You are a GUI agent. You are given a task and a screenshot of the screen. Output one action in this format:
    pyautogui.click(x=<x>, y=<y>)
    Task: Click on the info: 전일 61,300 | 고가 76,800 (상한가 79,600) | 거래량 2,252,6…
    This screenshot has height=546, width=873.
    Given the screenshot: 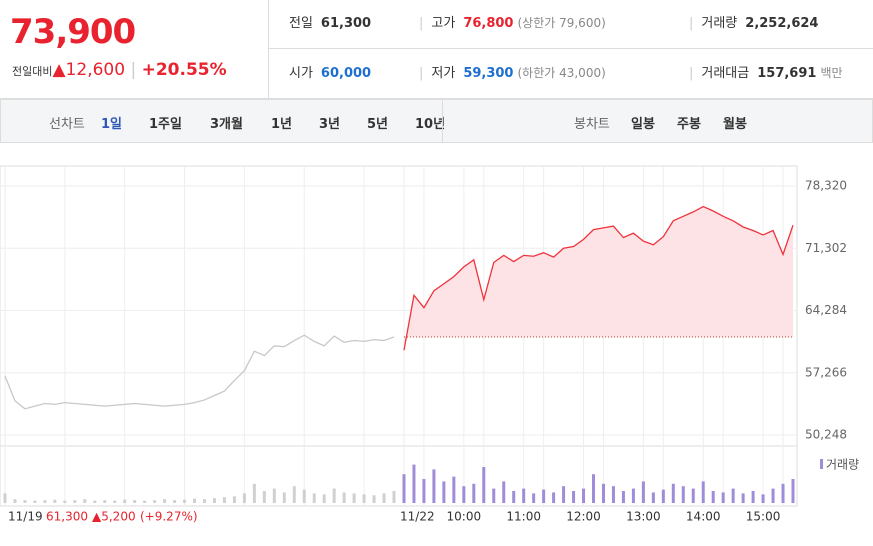 What is the action you would take?
    pyautogui.click(x=570, y=49)
    